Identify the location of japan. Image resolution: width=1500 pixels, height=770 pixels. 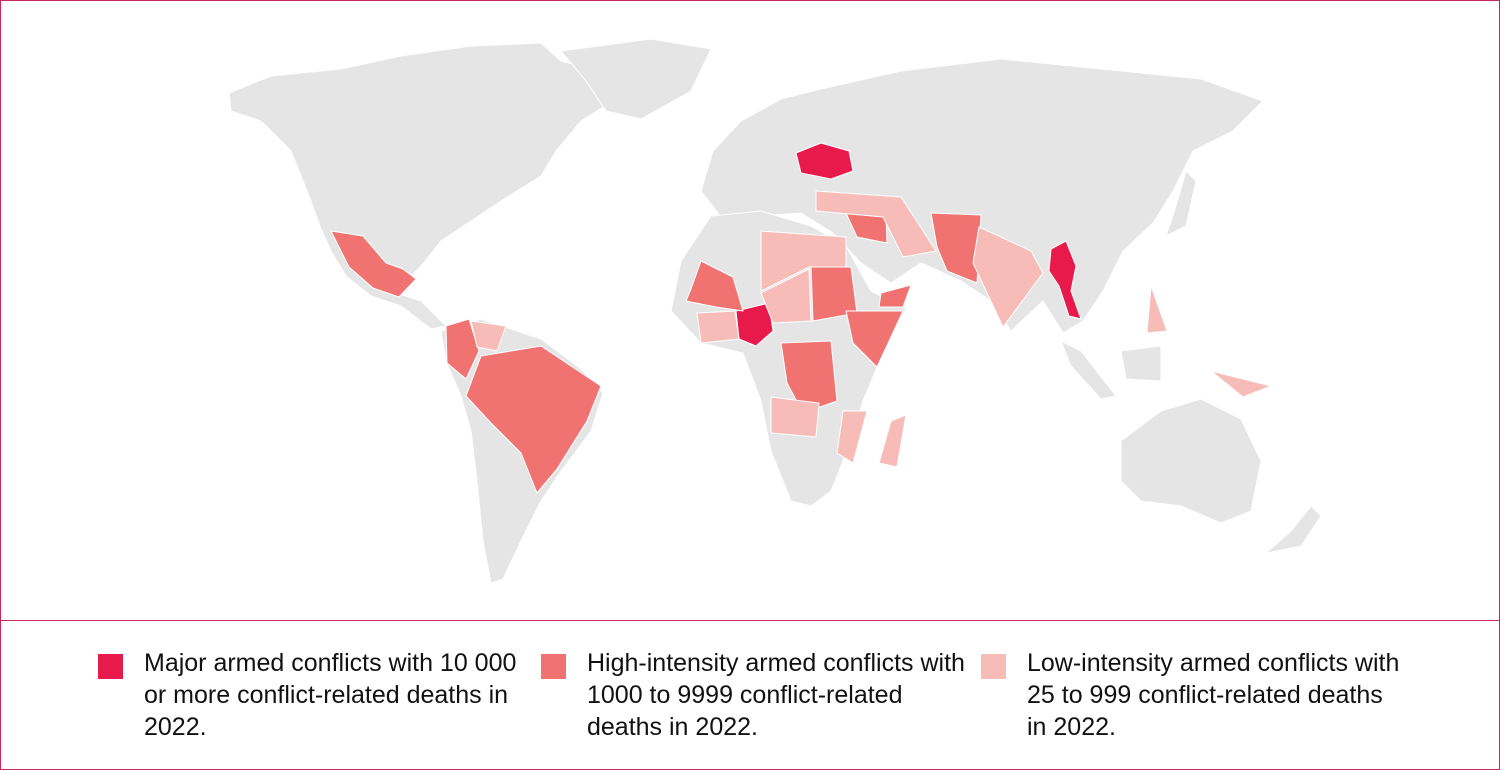
(1181, 203).